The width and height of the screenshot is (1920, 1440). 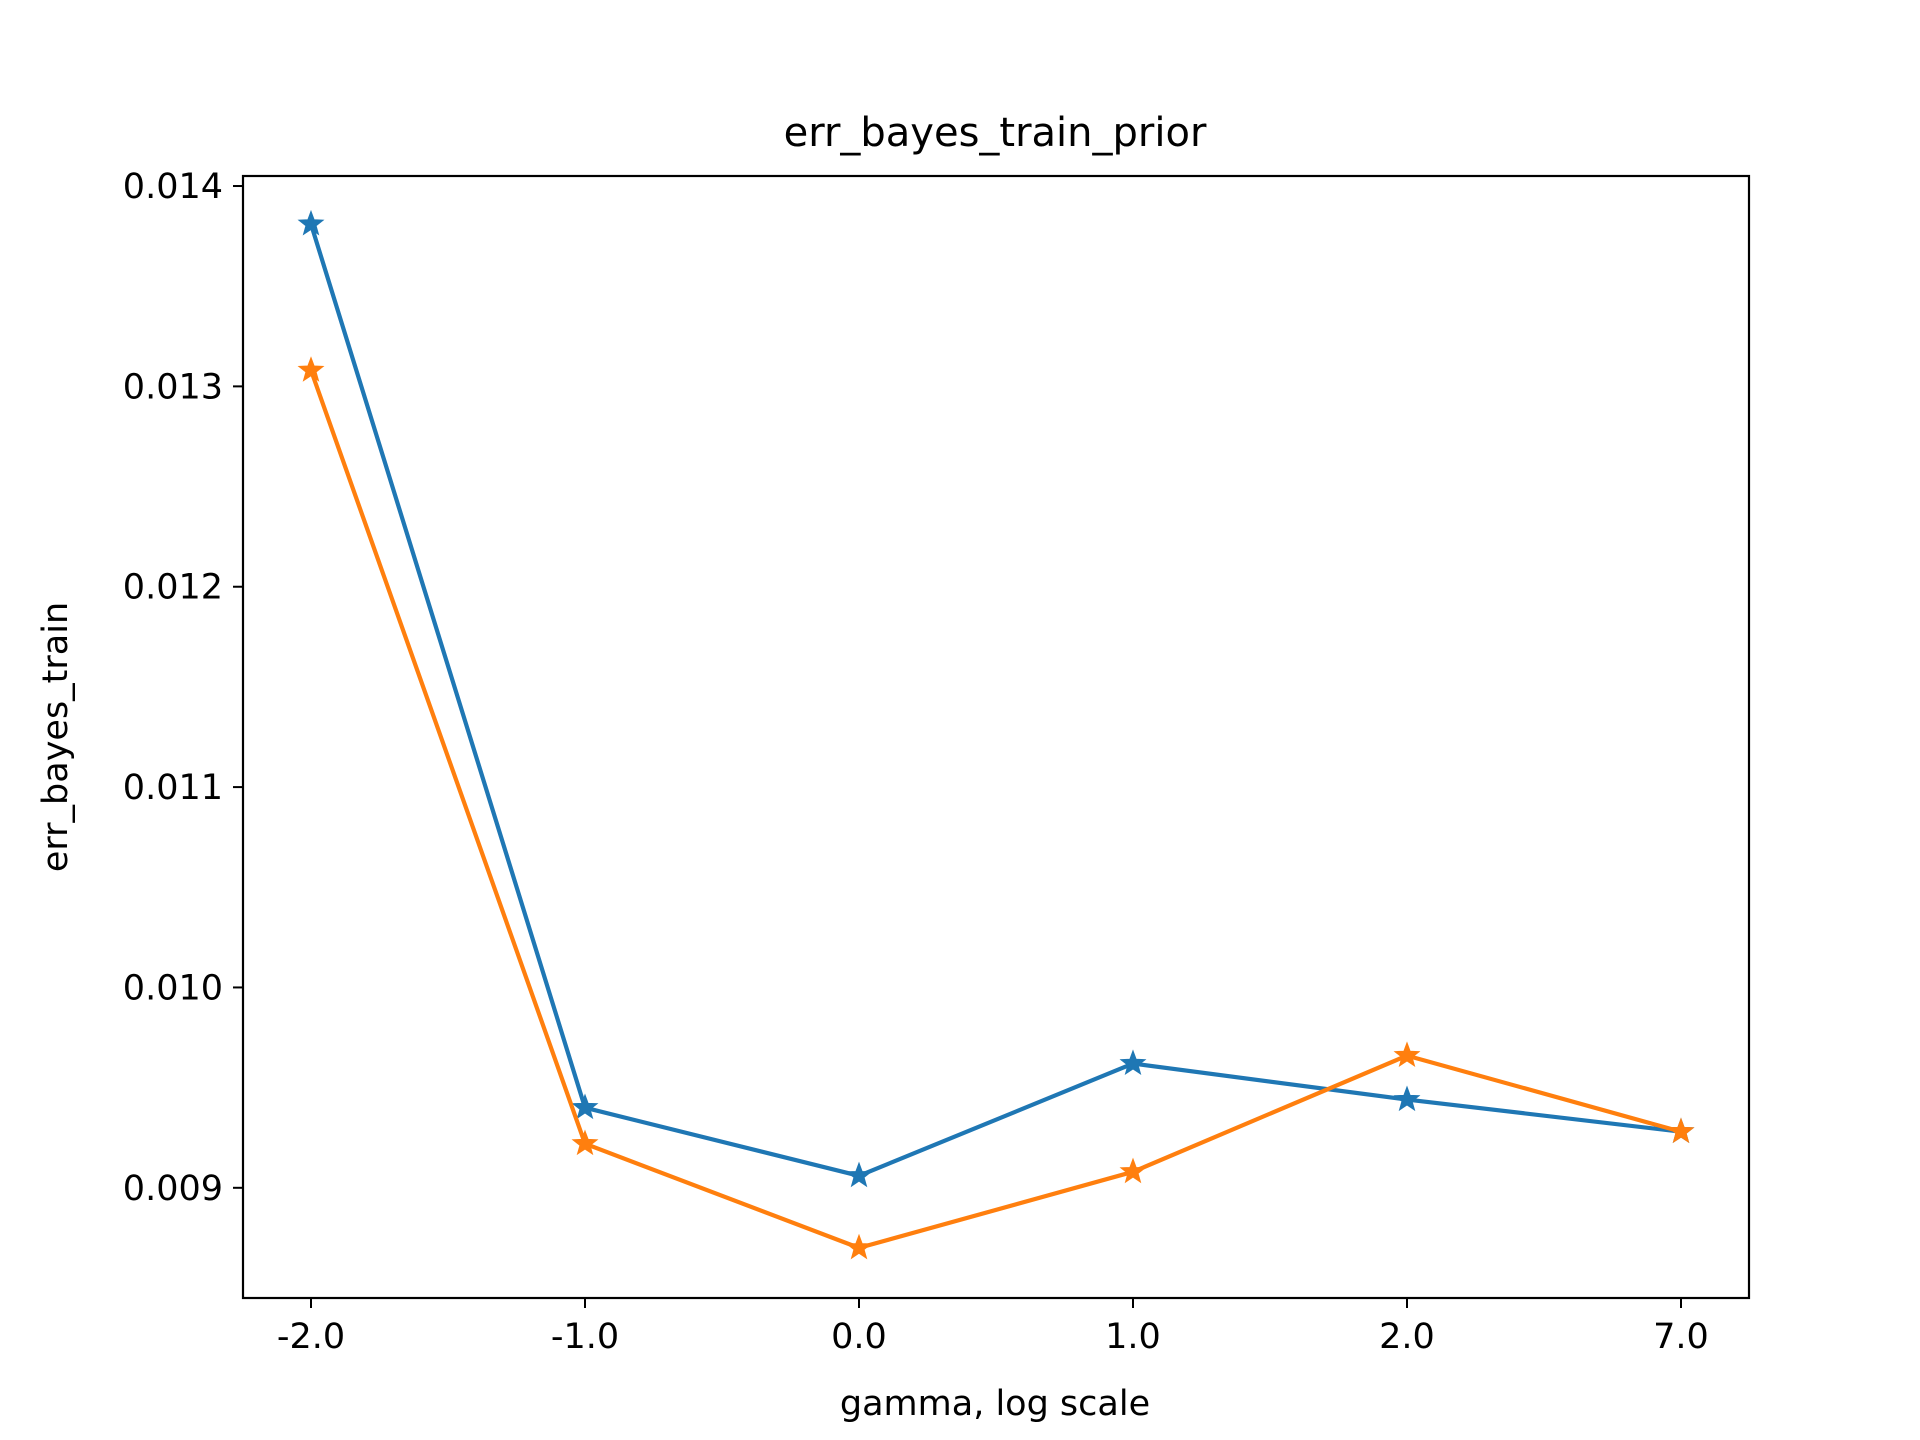 What do you see at coordinates (859, 1337) in the screenshot?
I see `x-tick-label: 0.0` at bounding box center [859, 1337].